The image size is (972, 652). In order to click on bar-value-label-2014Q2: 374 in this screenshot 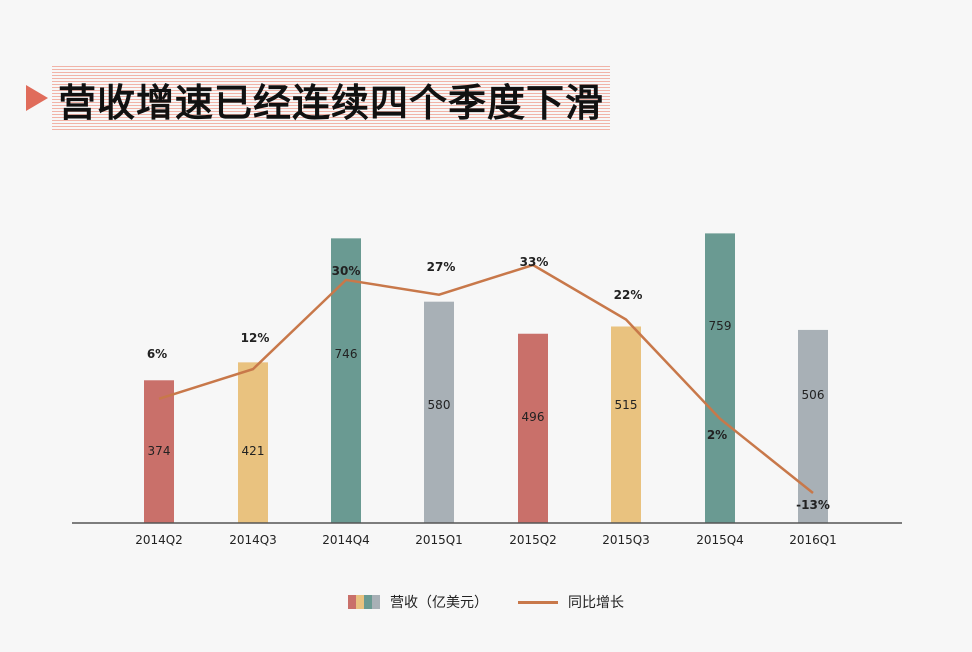, I will do `click(159, 451)`.